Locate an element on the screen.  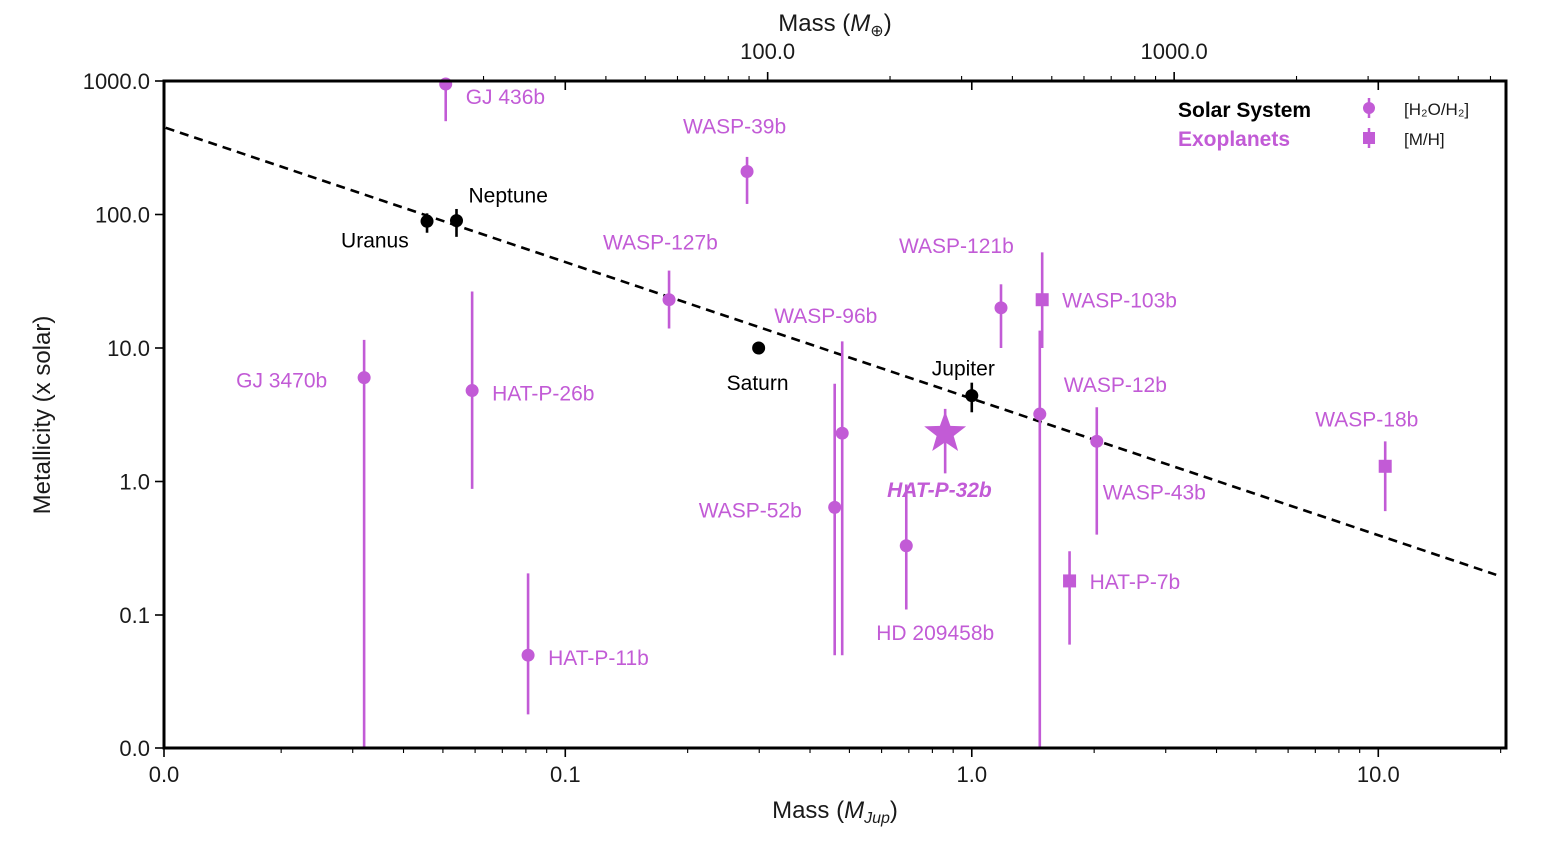
label-hat-p-11b: HAT-P-11b is located at coordinates (598, 658).